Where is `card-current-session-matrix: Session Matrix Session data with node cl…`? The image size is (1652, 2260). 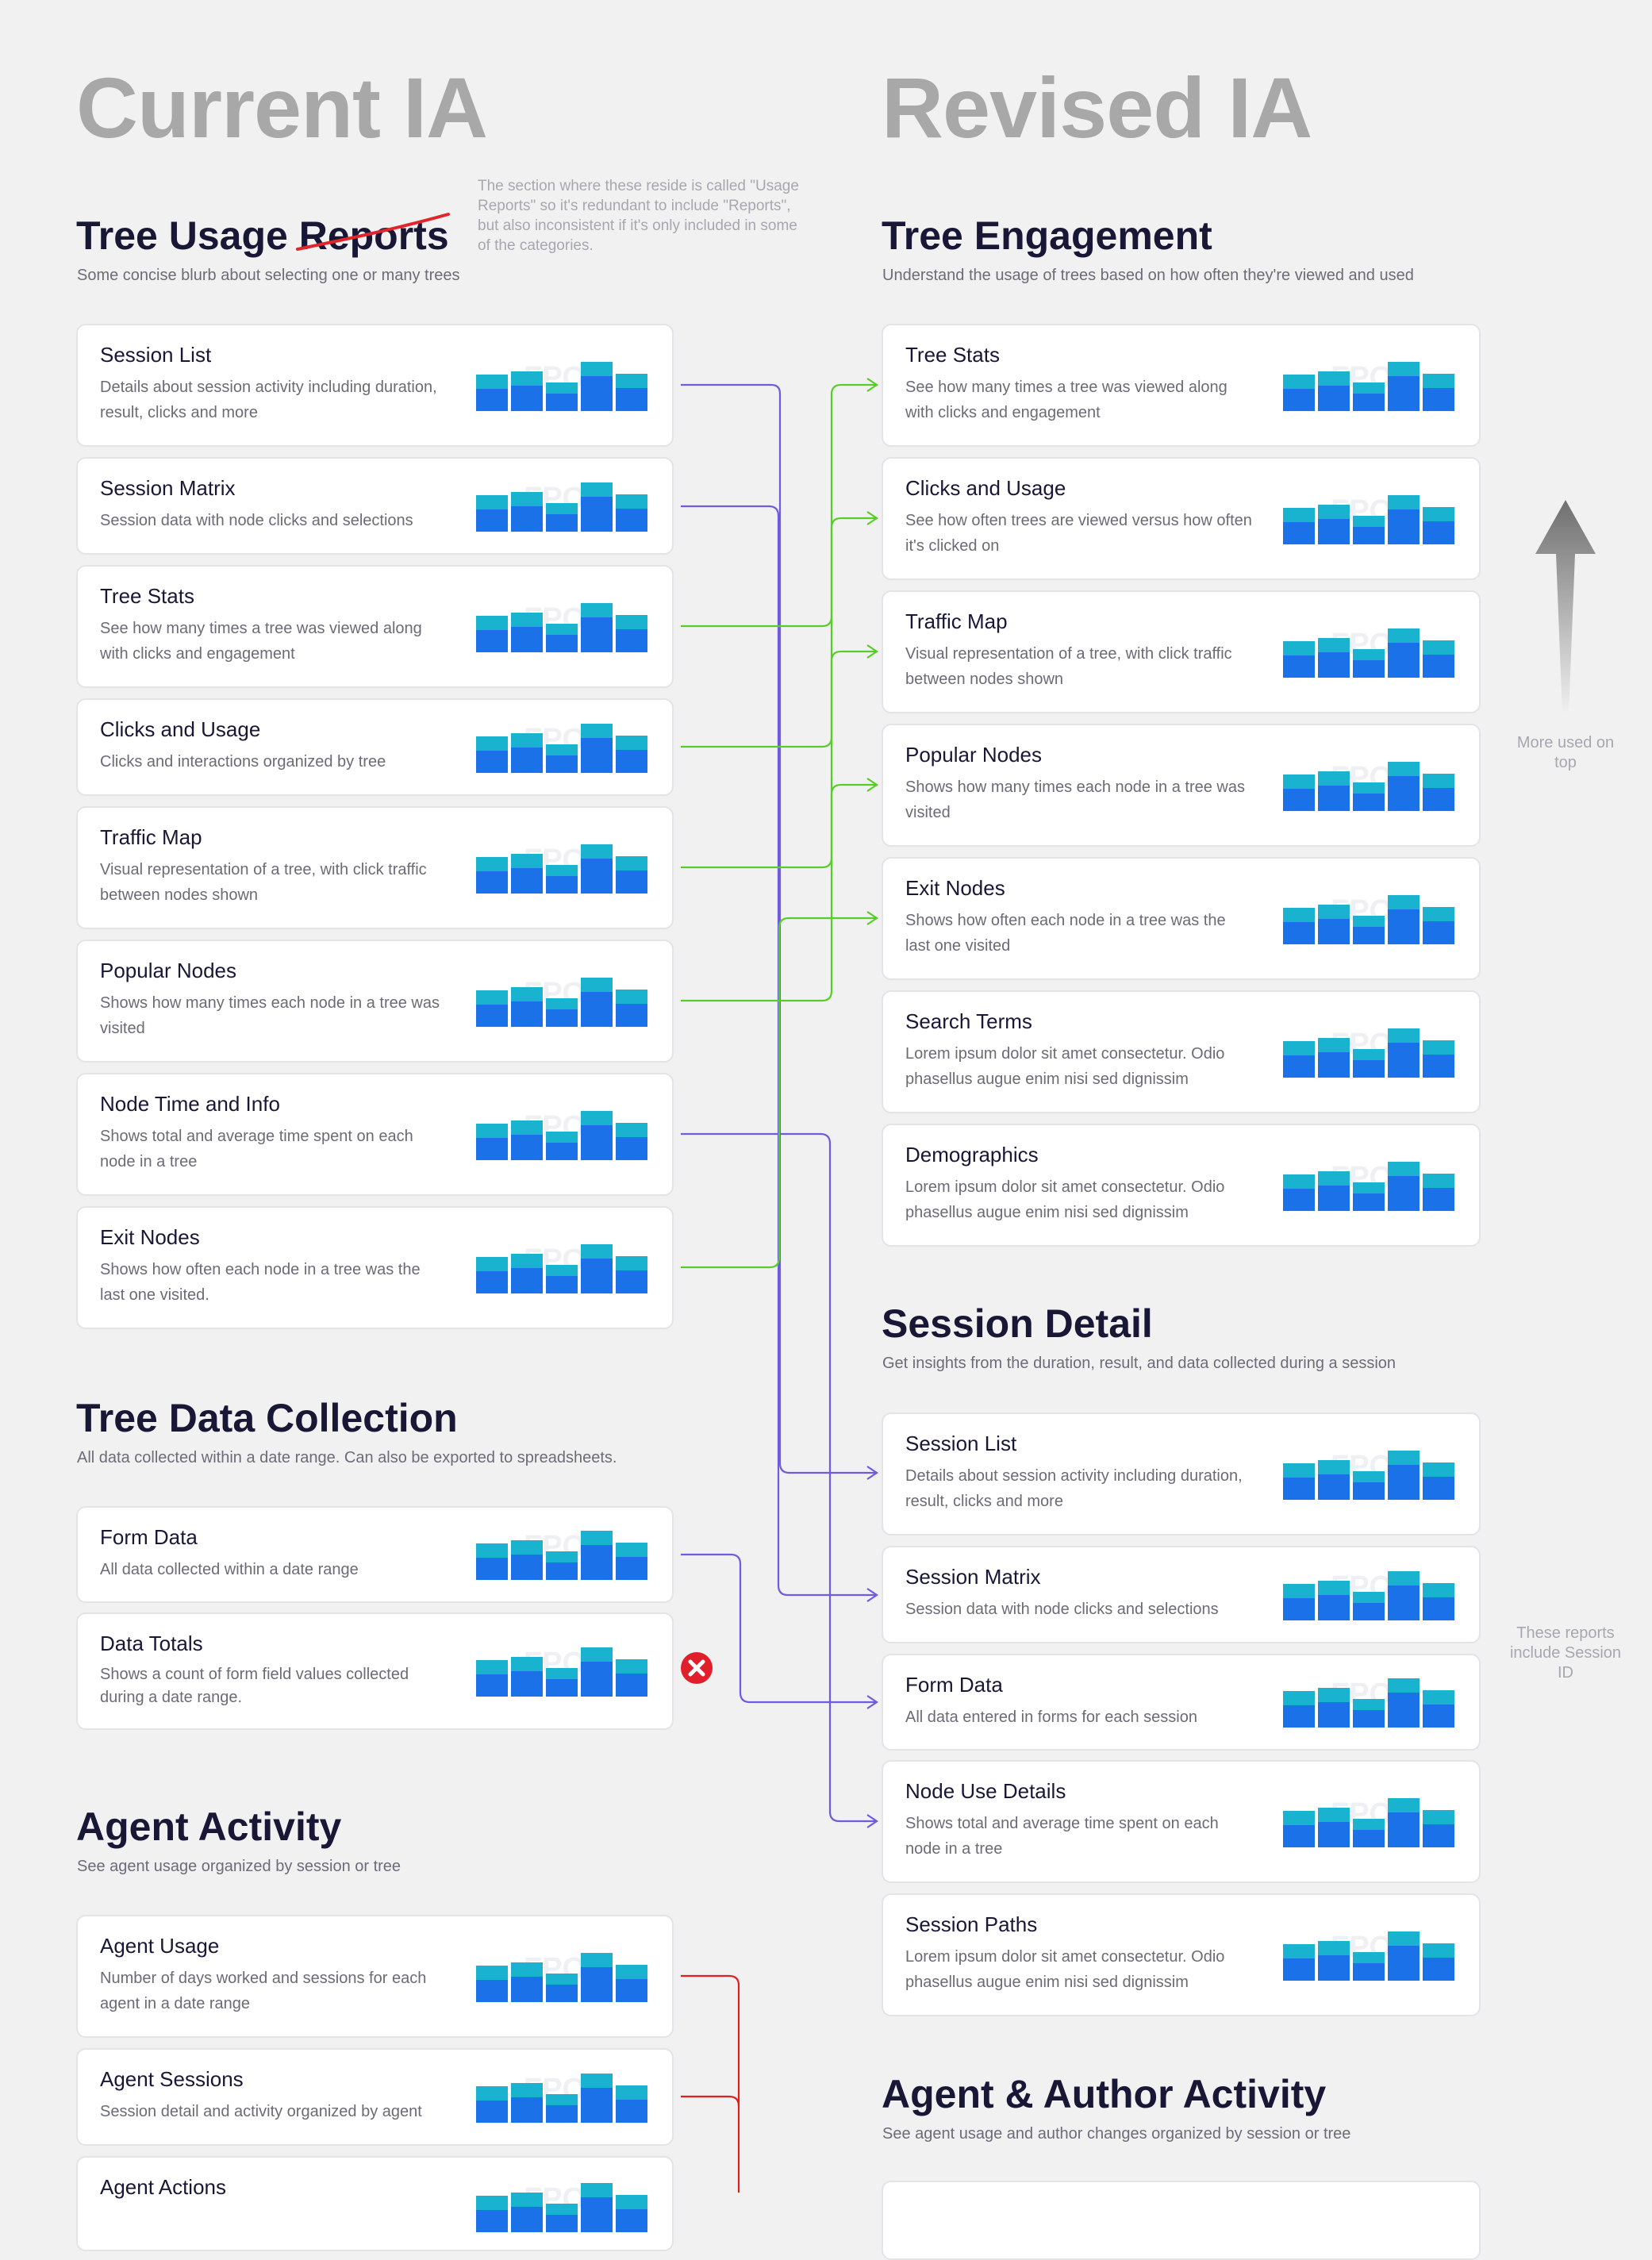 card-current-session-matrix: Session Matrix Session data with node cl… is located at coordinates (375, 506).